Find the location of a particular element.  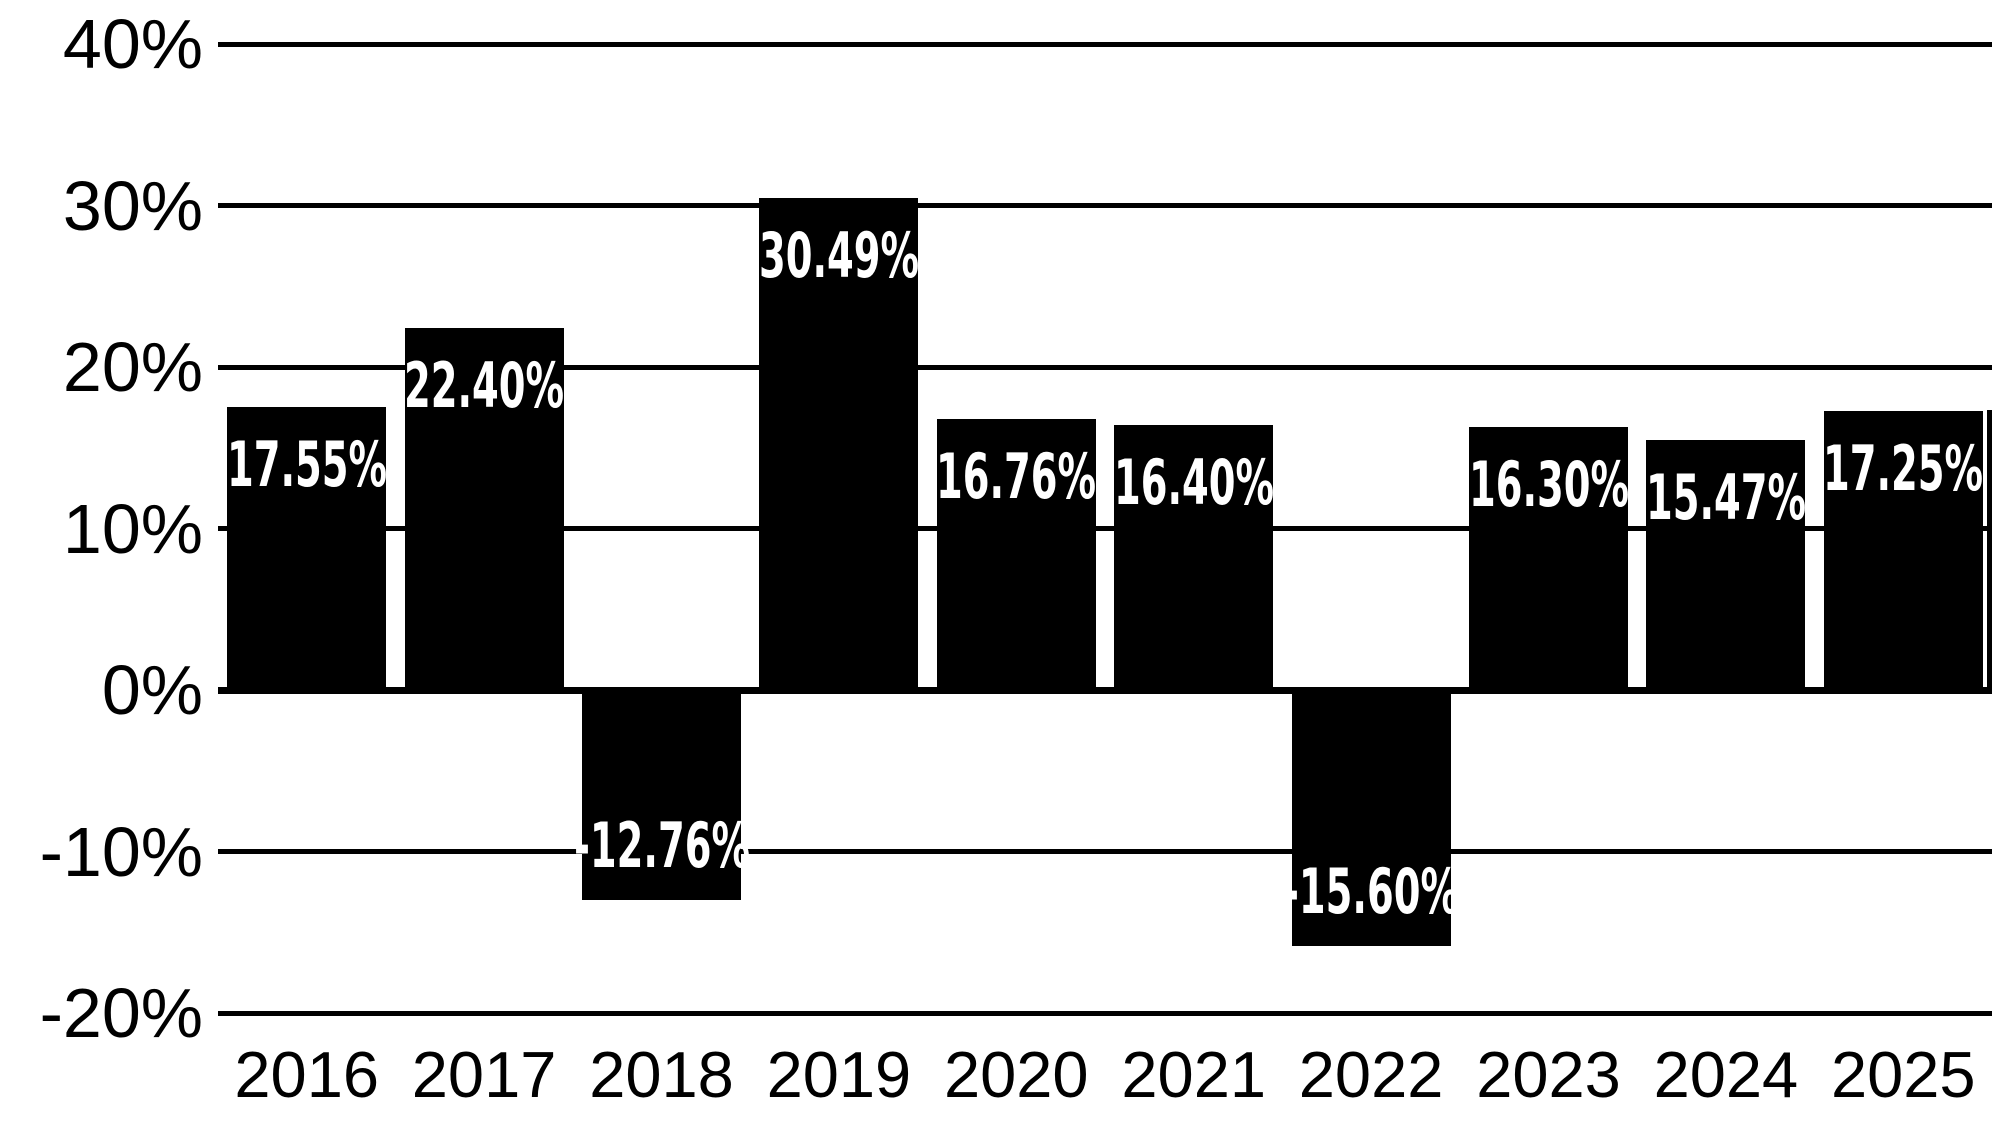

y-axis-tick-label: 40% is located at coordinates (132, 44).